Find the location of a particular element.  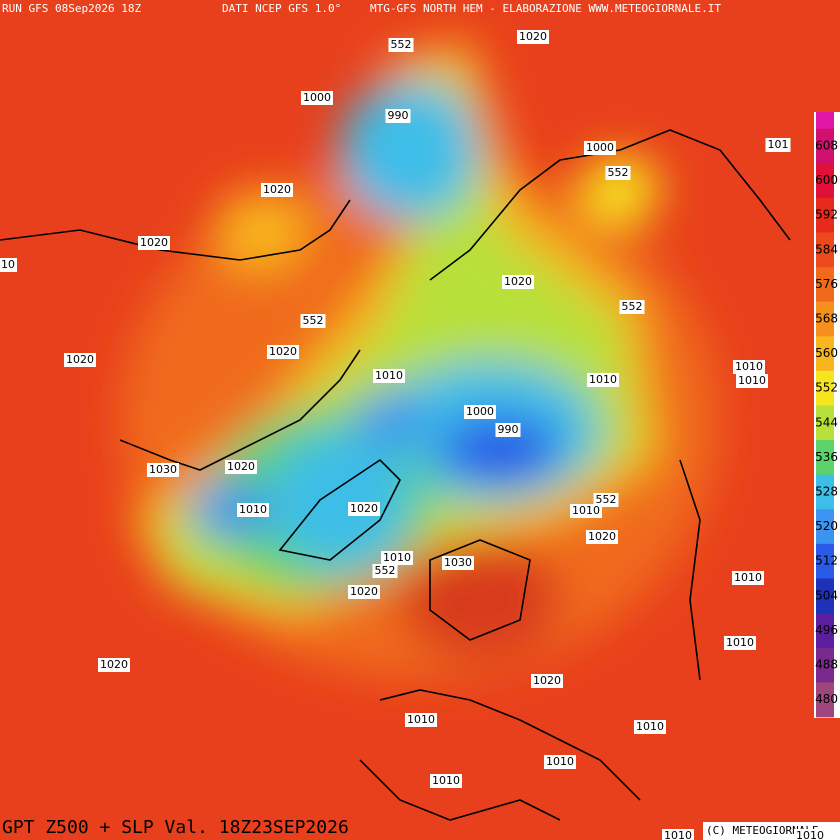

contour-label: 1030 is located at coordinates (458, 562).